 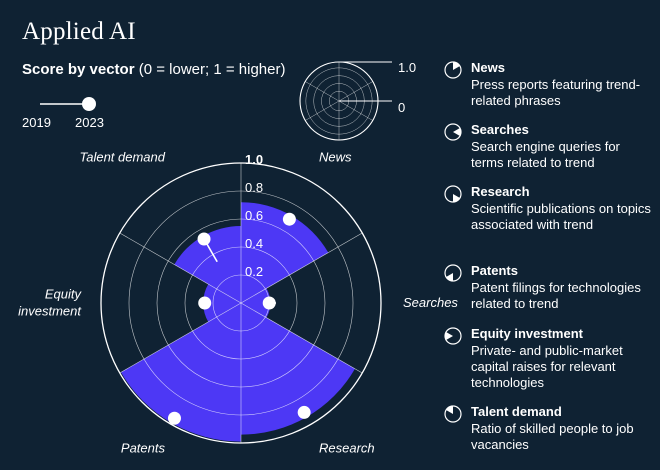 I want to click on legend-name: Searches, so click(x=500, y=129).